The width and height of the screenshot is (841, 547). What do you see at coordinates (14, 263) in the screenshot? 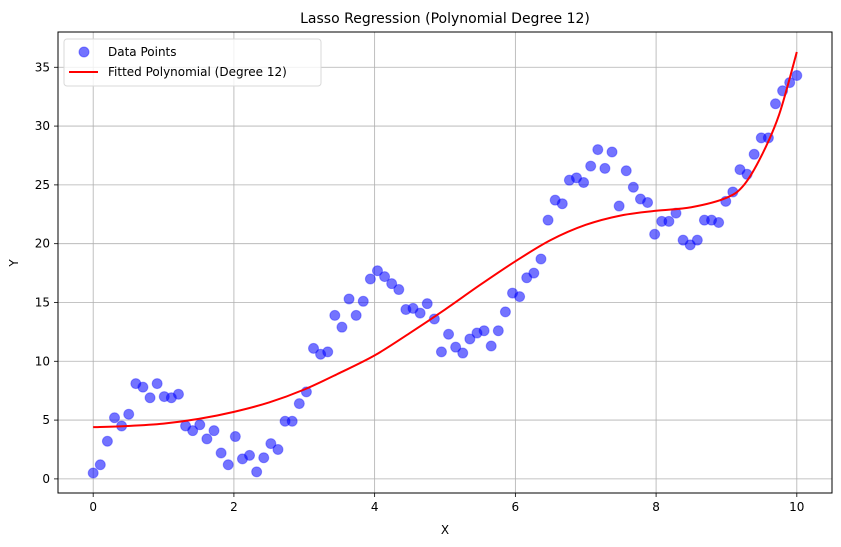
I see `y-axis-label: Y` at bounding box center [14, 263].